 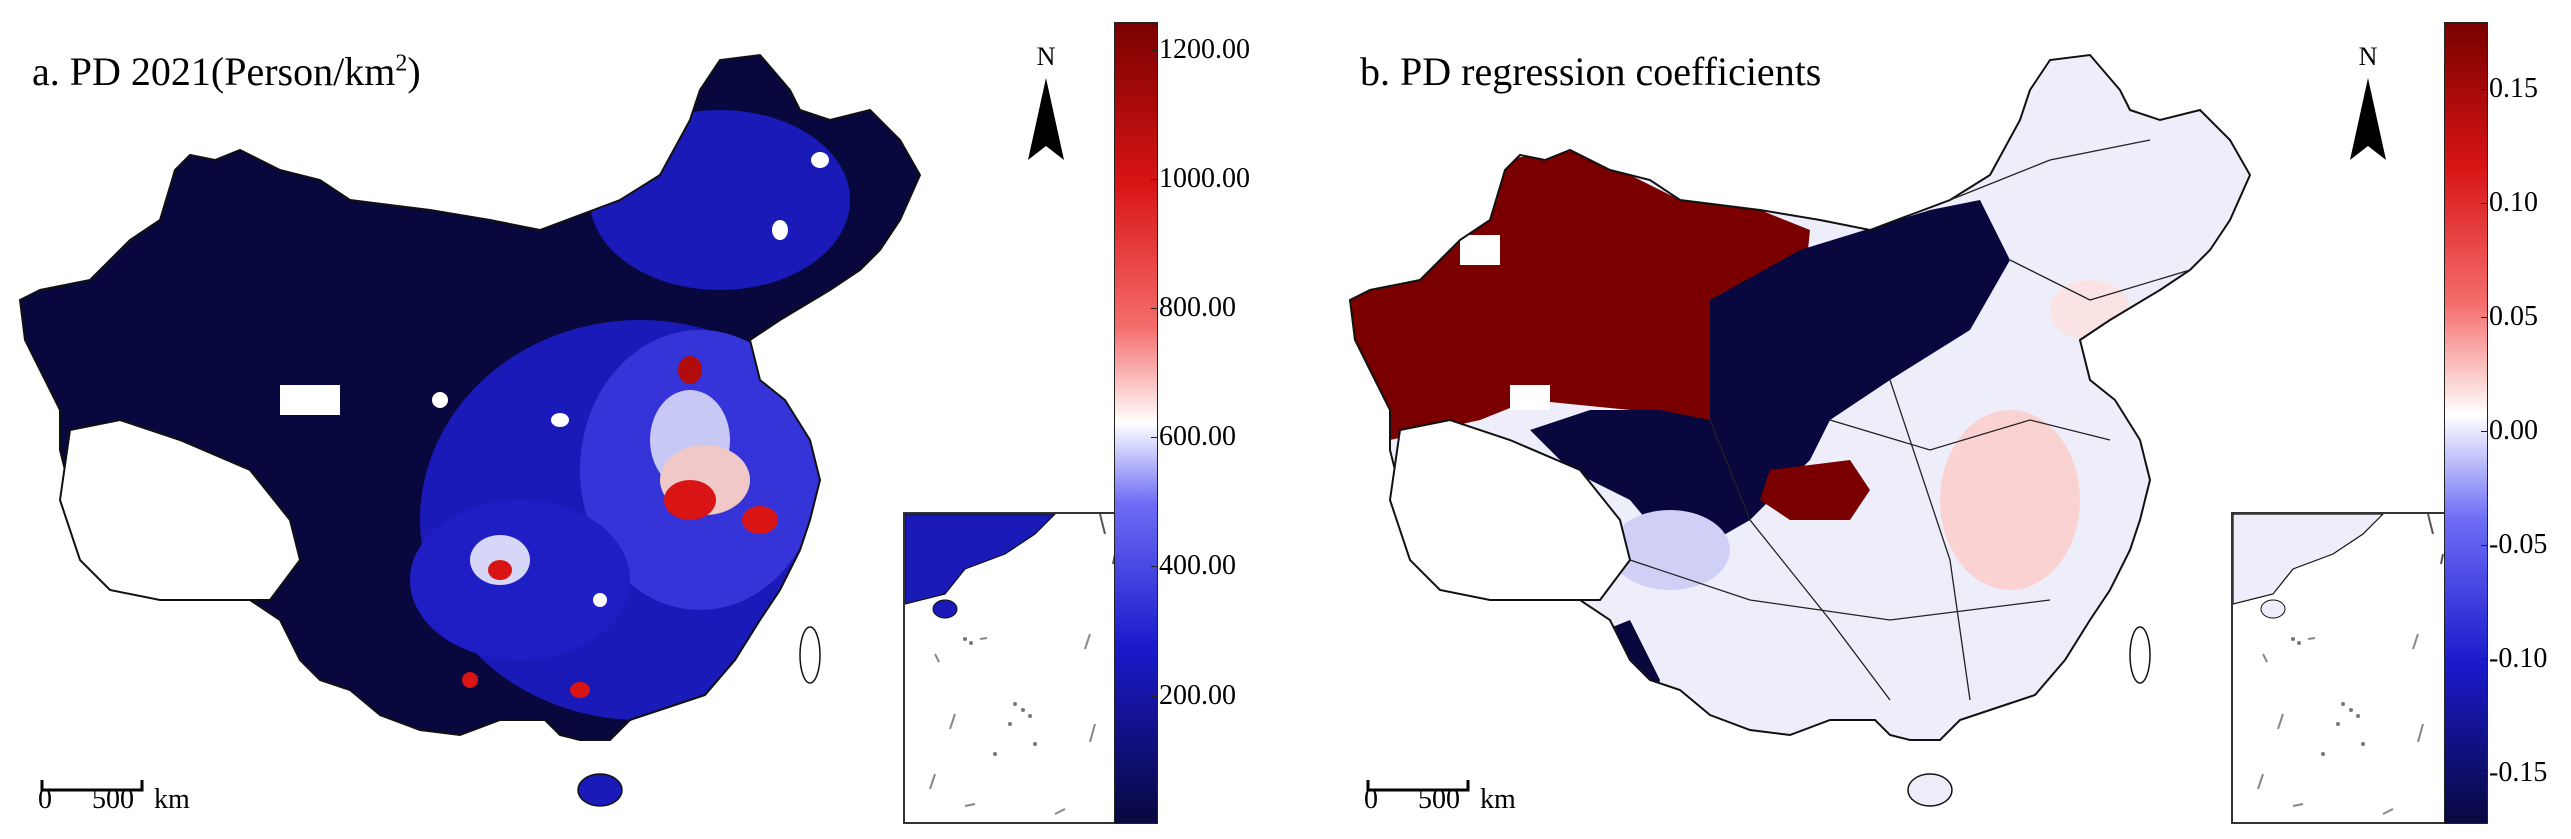 What do you see at coordinates (2514, 772) in the screenshot?
I see `colorbar-tick: -0.15` at bounding box center [2514, 772].